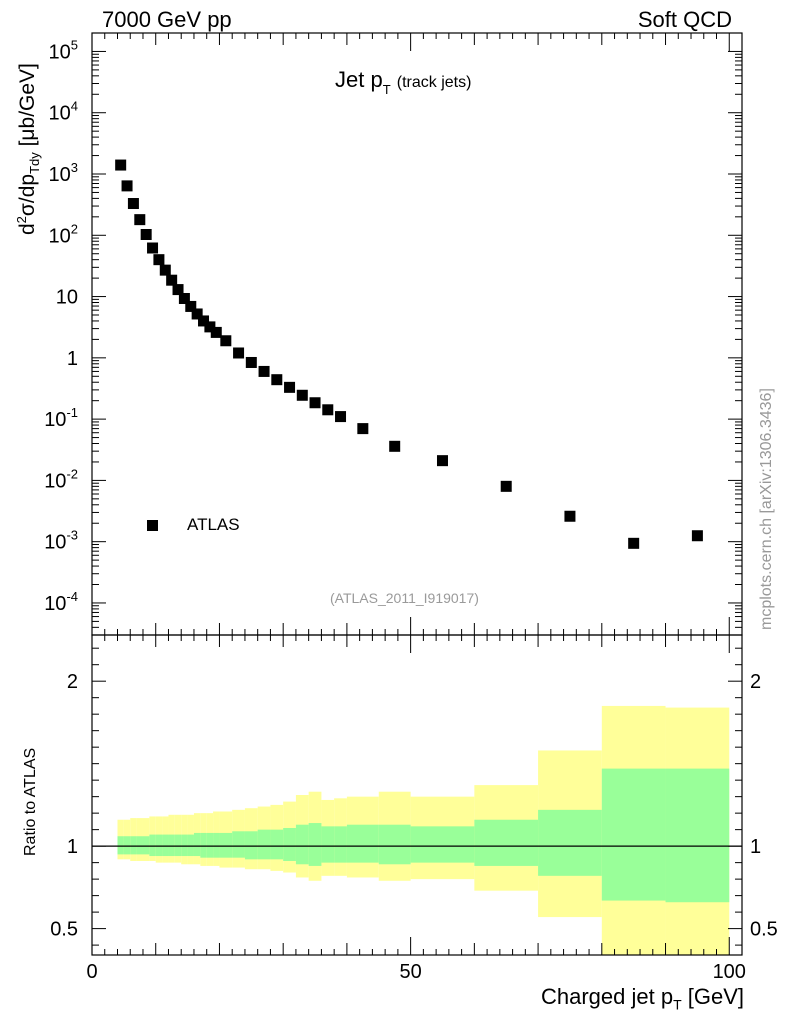  Describe the element at coordinates (677, 1004) in the screenshot. I see `xlabel-sub: T` at that location.